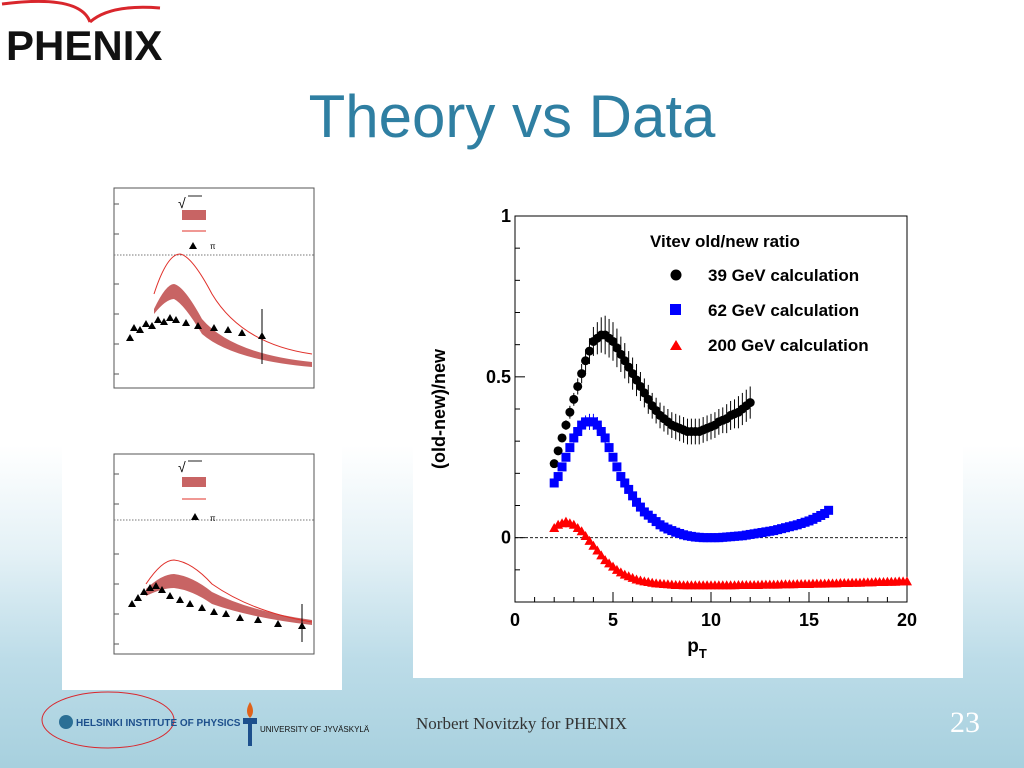 The height and width of the screenshot is (768, 1024). What do you see at coordinates (783, 310) in the screenshot?
I see `legend-label-62gev: 62 GeV calculation` at bounding box center [783, 310].